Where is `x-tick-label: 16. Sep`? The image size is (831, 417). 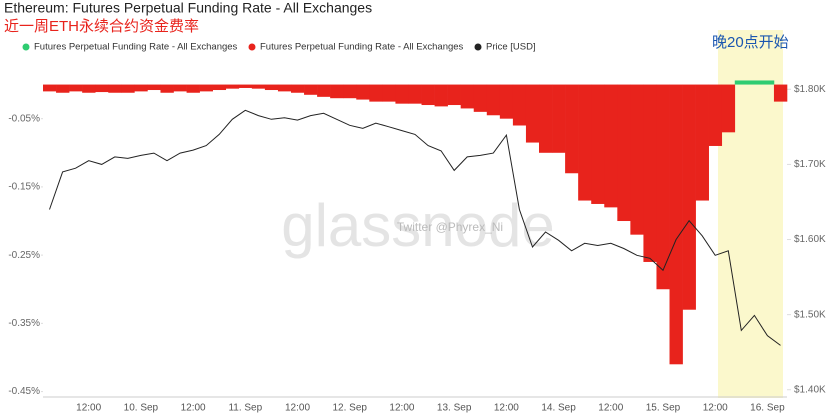
x-tick-label: 16. Sep is located at coordinates (767, 408).